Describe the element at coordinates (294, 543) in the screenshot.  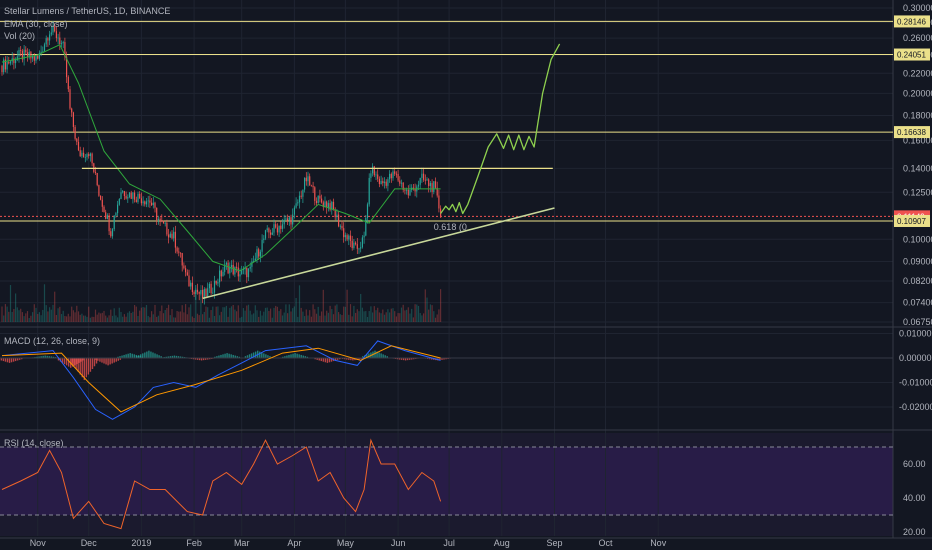
I see `x-tick-label: Apr` at that location.